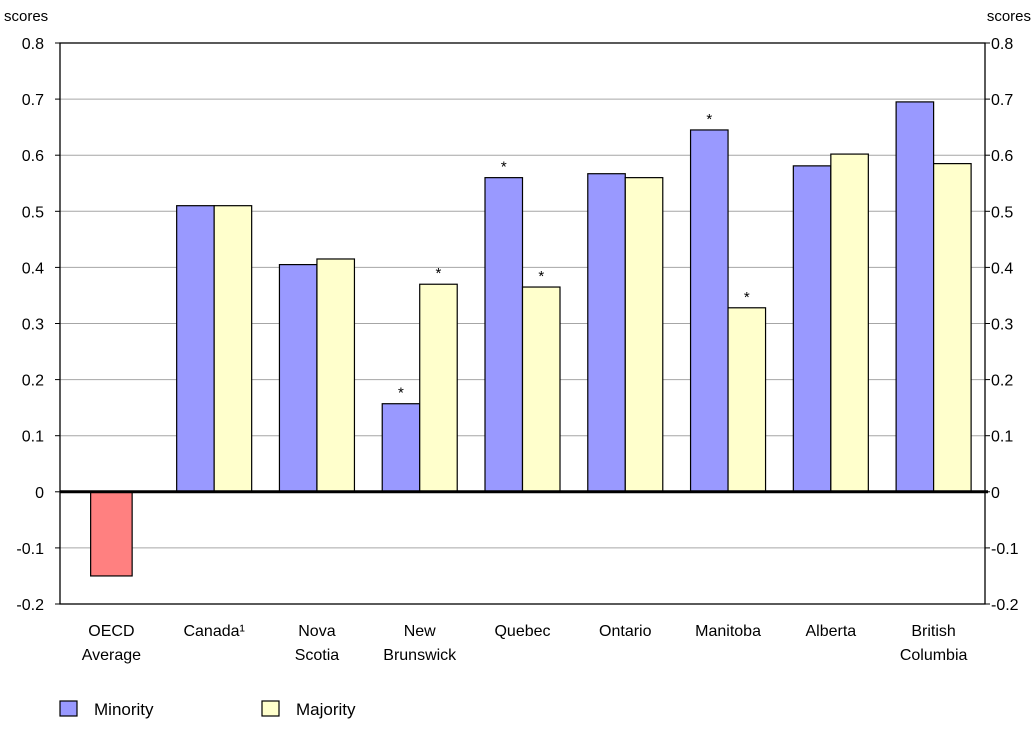  What do you see at coordinates (1002, 268) in the screenshot?
I see `y-tick-label-right: 0.4` at bounding box center [1002, 268].